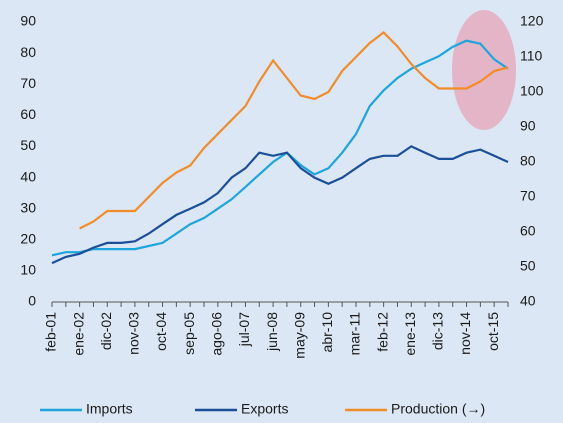 The height and width of the screenshot is (423, 563). I want to click on y-tick-label: 20, so click(28, 238).